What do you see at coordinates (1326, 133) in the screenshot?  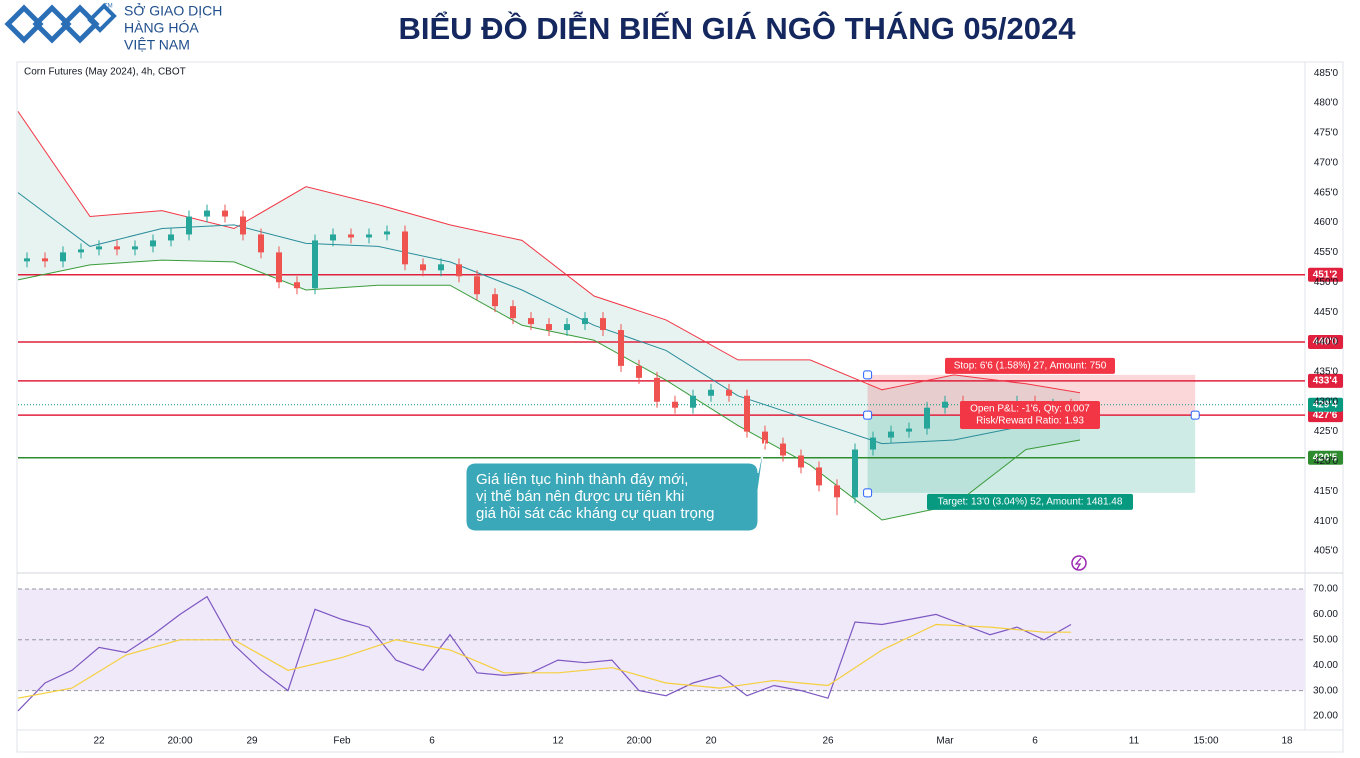 I see `y-tick-label: 475'0` at bounding box center [1326, 133].